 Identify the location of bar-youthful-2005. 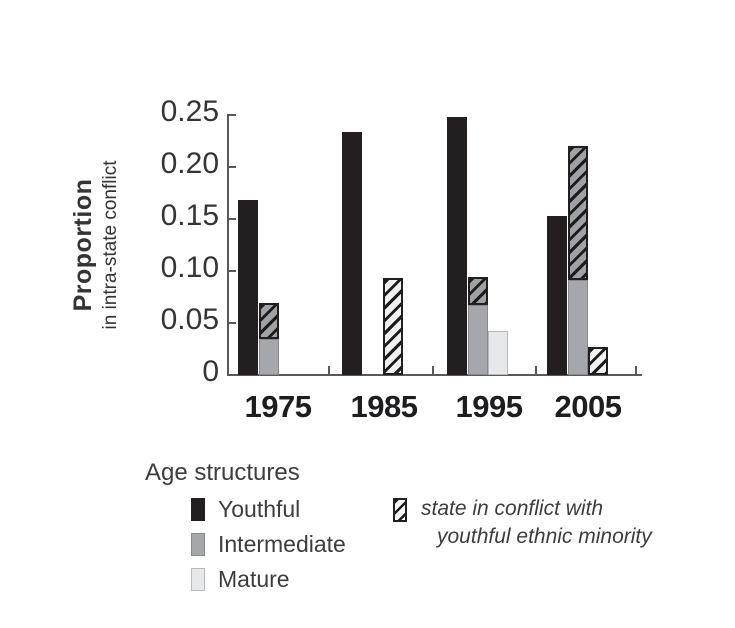
(557, 295).